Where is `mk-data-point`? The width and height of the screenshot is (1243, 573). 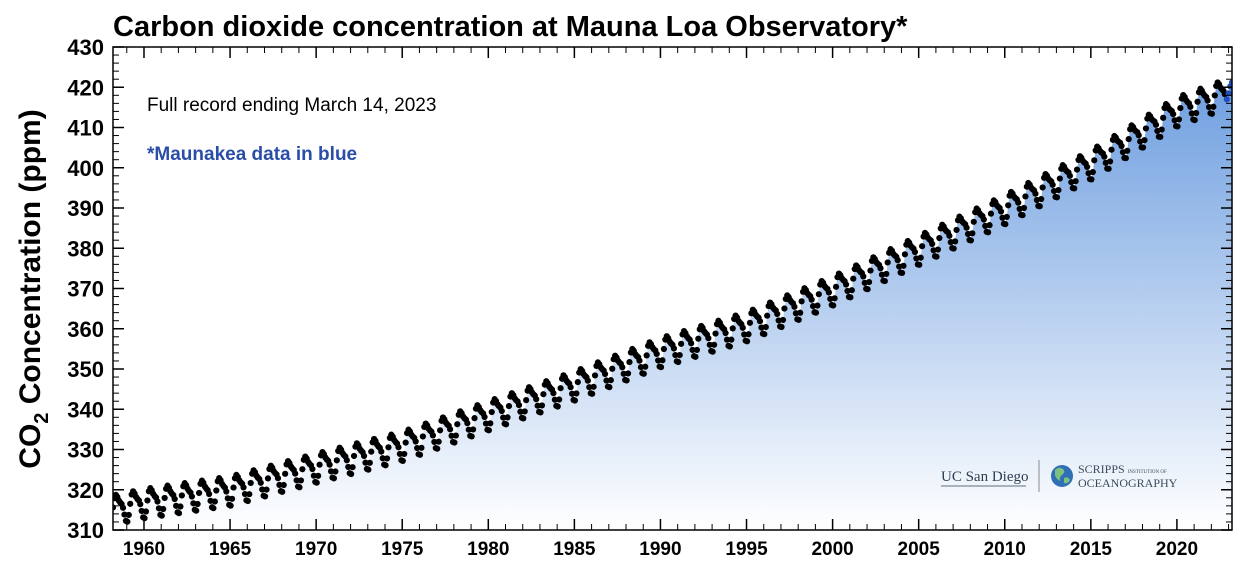
mk-data-point is located at coordinates (1230, 82).